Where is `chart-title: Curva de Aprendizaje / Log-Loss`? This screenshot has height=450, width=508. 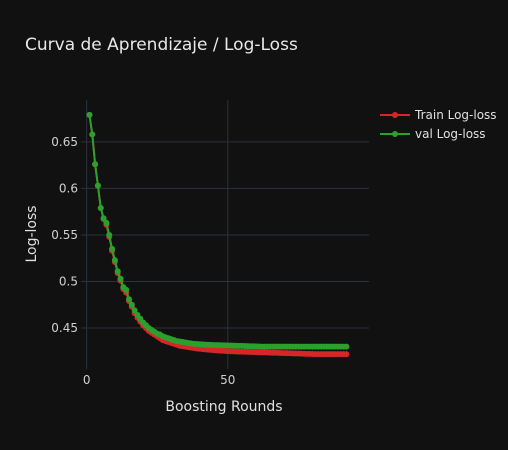
chart-title: Curva de Aprendizaje / Log-Loss is located at coordinates (161, 45).